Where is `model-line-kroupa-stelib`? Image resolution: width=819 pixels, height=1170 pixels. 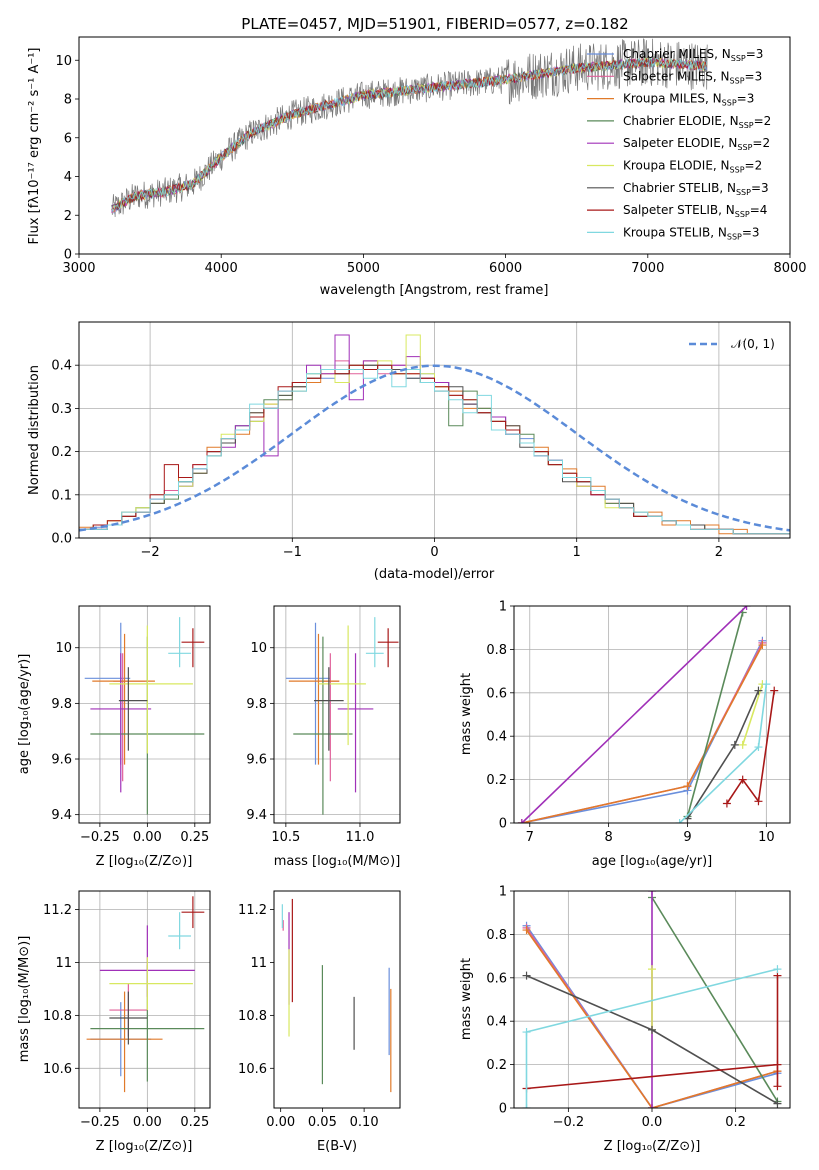 model-line-kroupa-stelib is located at coordinates (409, 135).